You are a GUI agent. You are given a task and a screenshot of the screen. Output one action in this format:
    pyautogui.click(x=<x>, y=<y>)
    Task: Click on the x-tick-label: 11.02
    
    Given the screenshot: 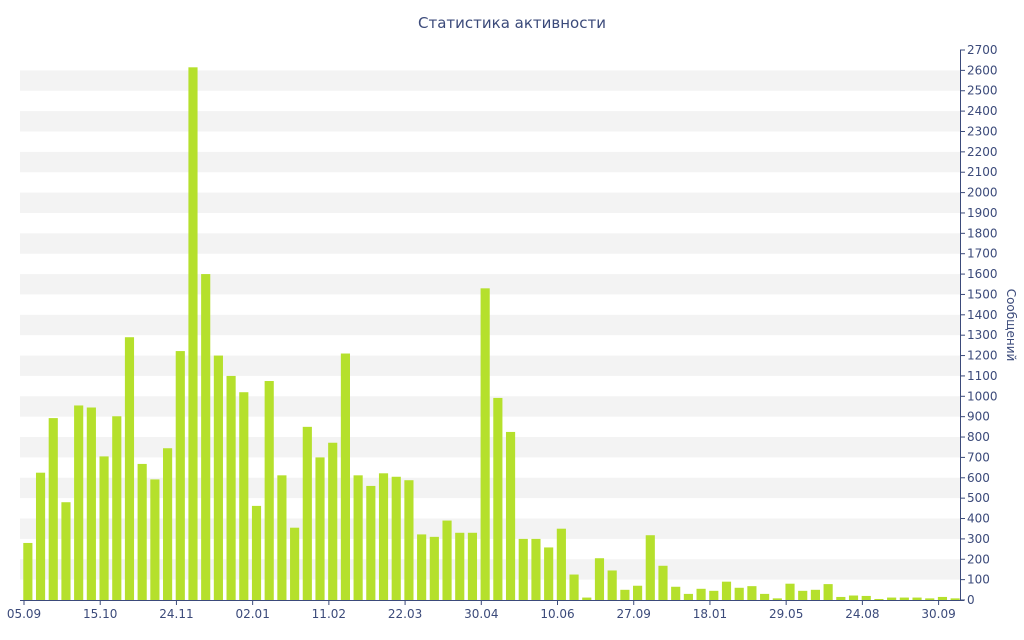 What is the action you would take?
    pyautogui.click(x=329, y=614)
    